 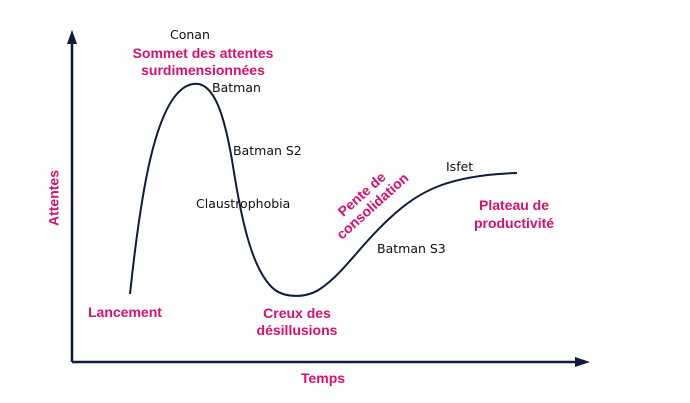 I want to click on phase-peak: Sommet des attentes surdimensionnées, so click(x=203, y=62).